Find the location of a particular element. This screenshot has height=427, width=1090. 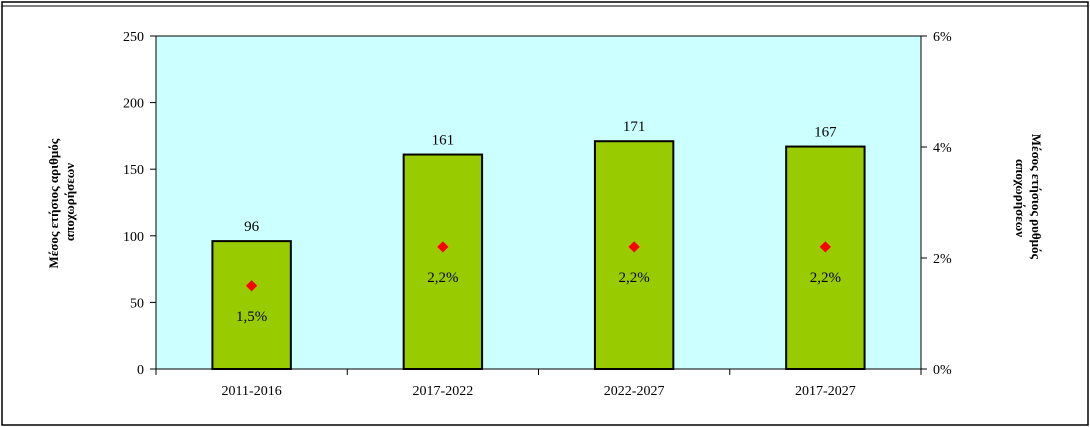

rate-value-label-2017-2027: 2,2% is located at coordinates (825, 278).